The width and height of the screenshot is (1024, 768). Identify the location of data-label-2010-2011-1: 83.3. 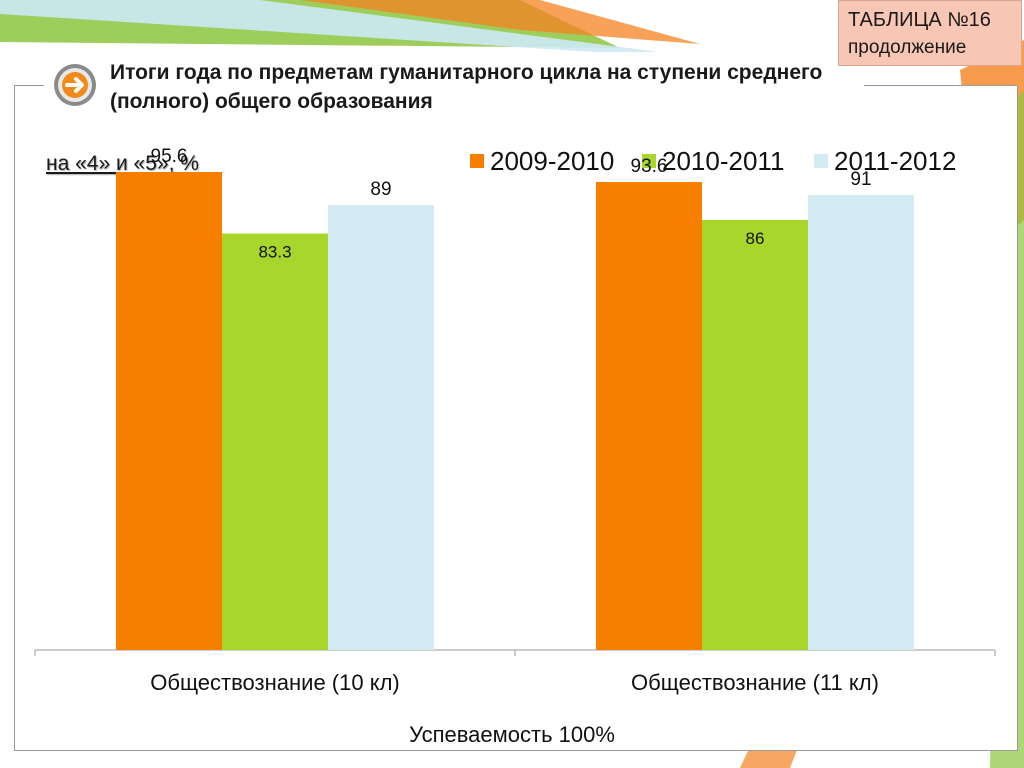
(274, 252).